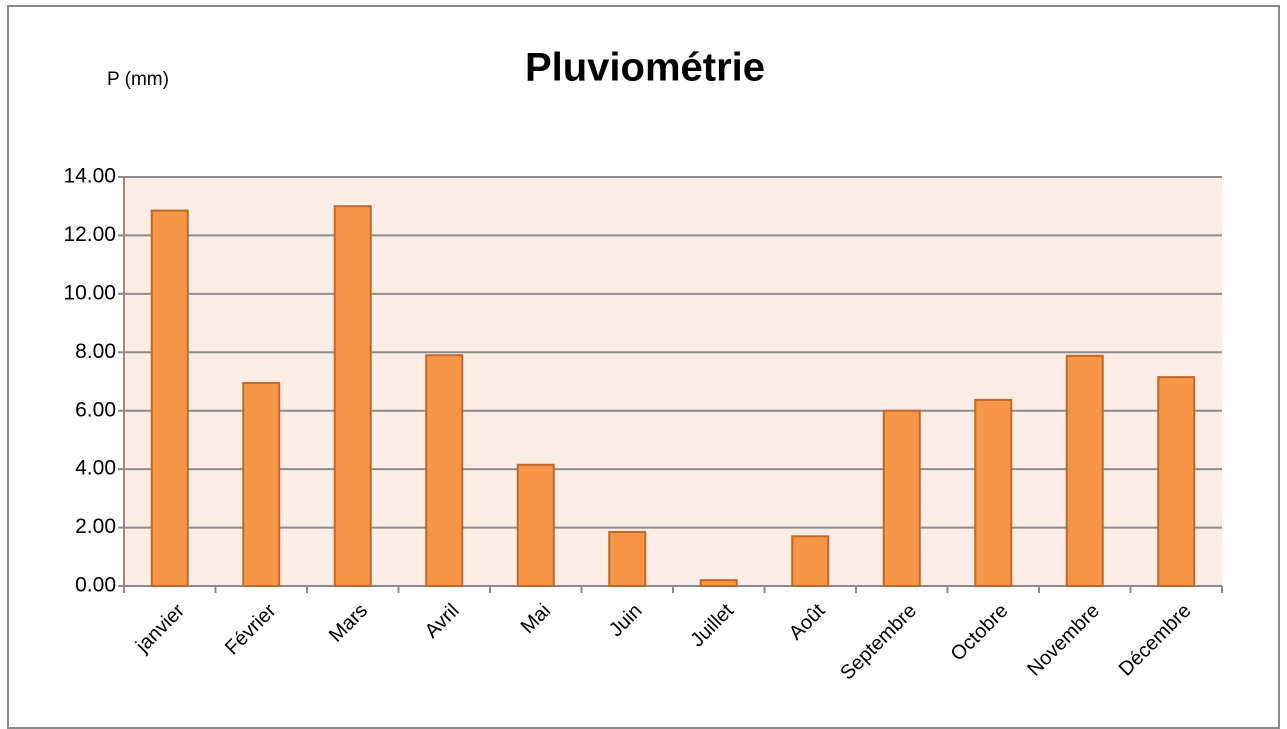 This screenshot has width=1287, height=729. I want to click on y-tick-label: 10.00, so click(89, 292).